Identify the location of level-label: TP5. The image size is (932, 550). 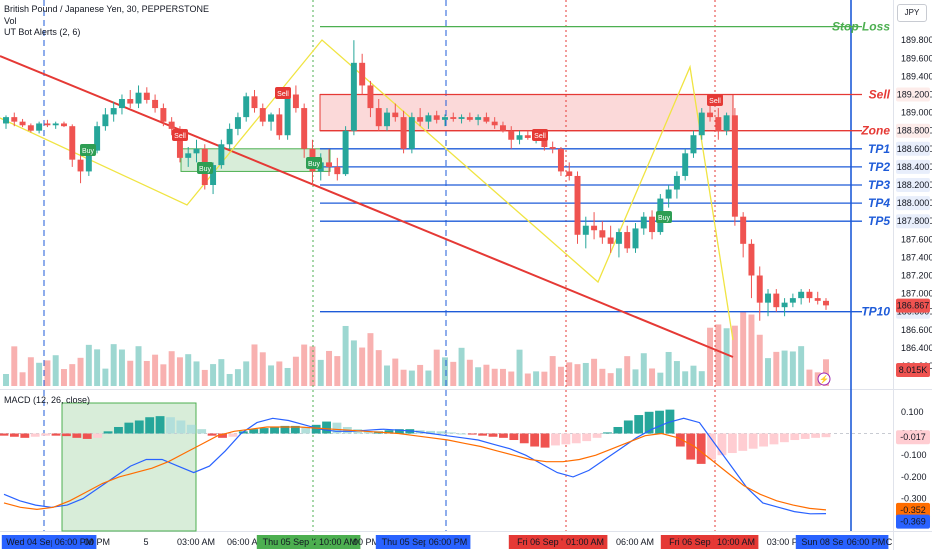
(879, 221).